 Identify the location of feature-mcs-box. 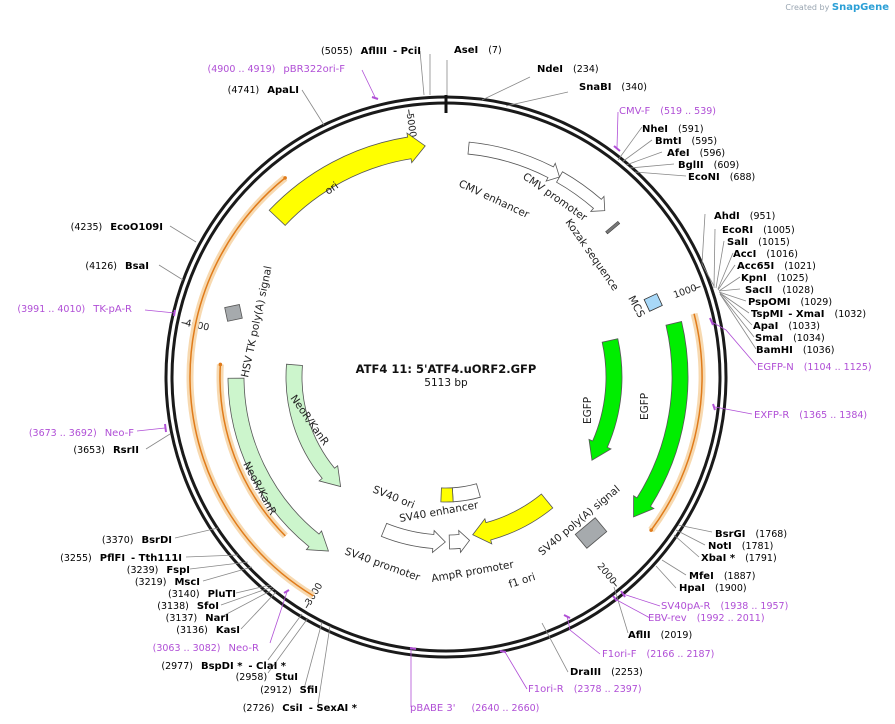
(653, 302).